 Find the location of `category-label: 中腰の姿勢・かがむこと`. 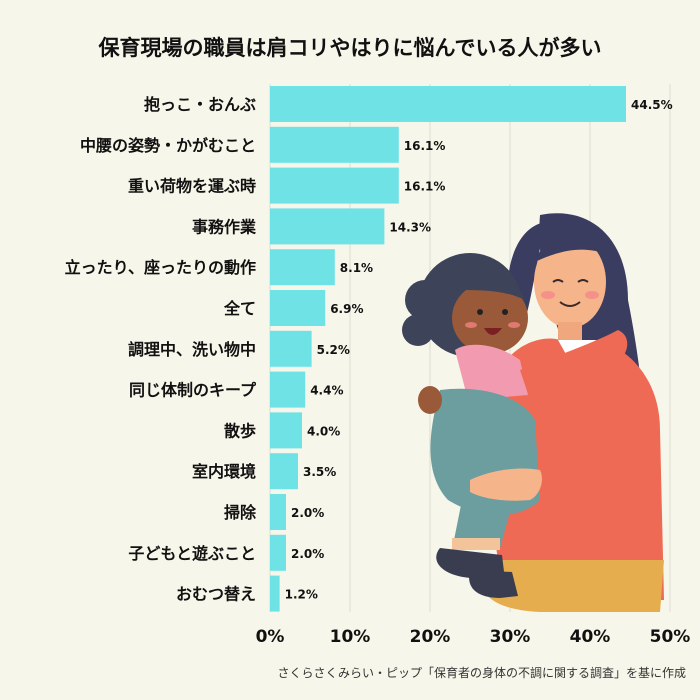

category-label: 中腰の姿勢・かがむこと is located at coordinates (168, 145).